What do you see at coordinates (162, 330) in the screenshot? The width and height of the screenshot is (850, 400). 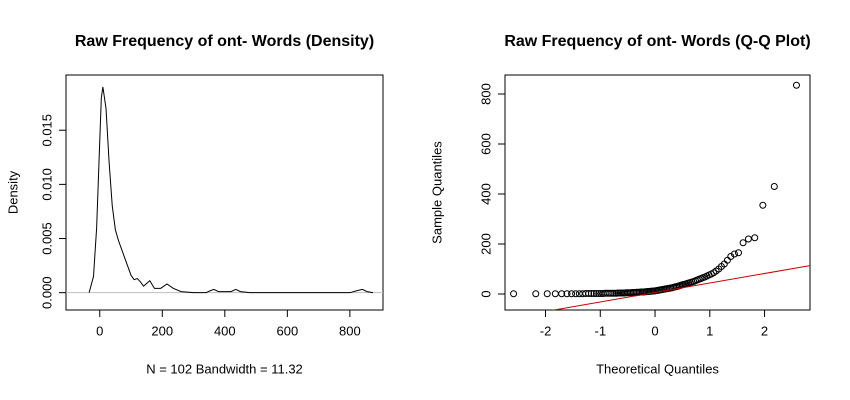 I see `x-tick-label: 200` at bounding box center [162, 330].